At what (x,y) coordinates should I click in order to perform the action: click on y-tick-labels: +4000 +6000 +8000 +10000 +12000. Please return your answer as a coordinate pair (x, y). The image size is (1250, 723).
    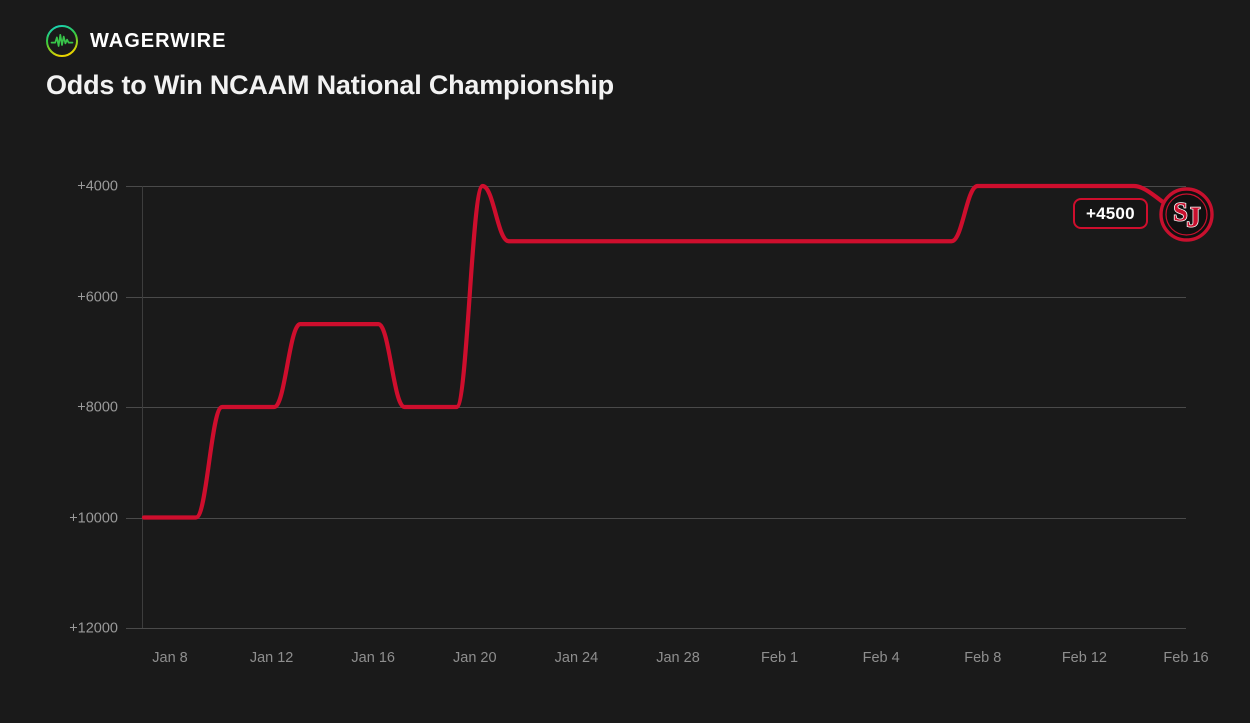
    Looking at the image, I should click on (93, 407).